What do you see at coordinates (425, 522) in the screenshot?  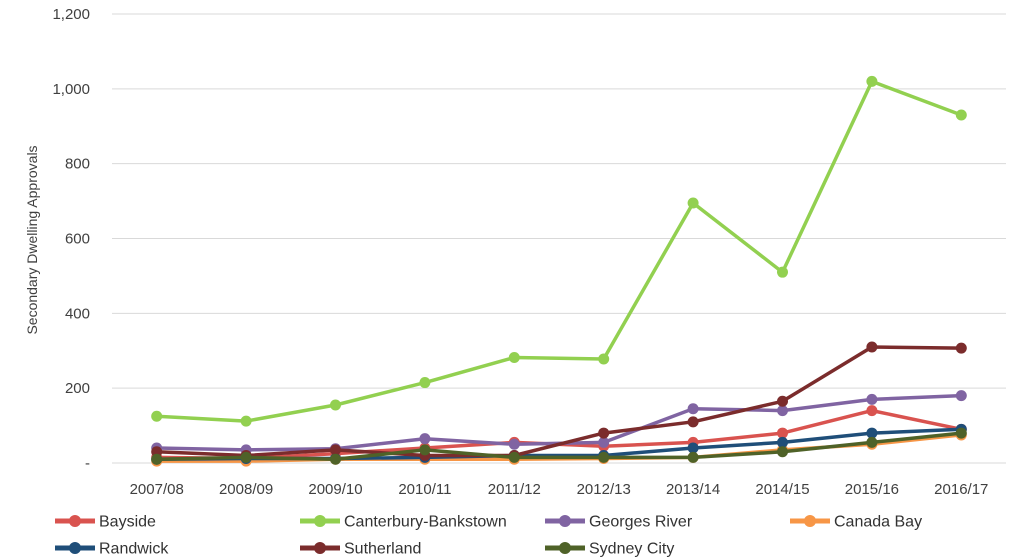 I see `legend-label: Canterbury-Bankstown` at bounding box center [425, 522].